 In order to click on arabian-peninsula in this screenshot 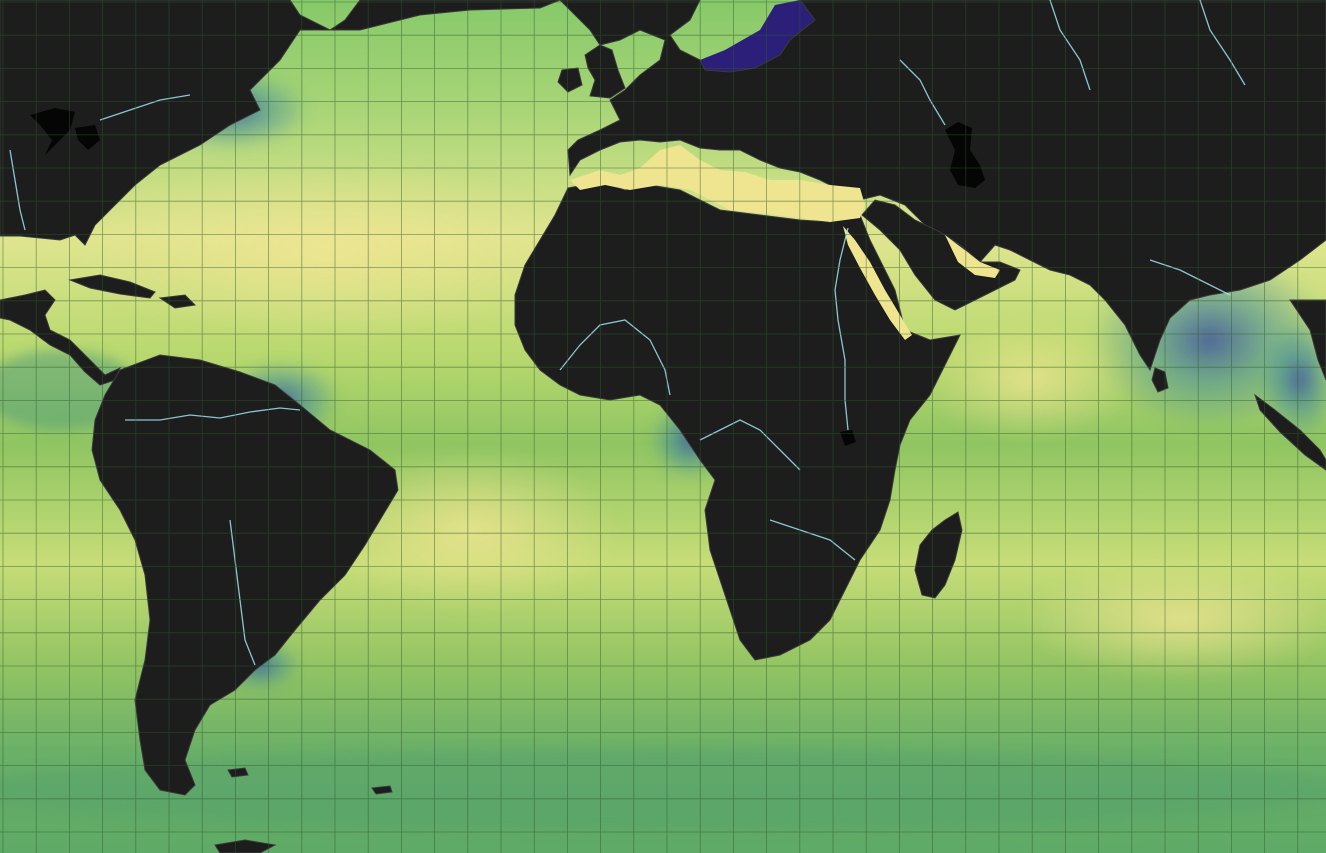, I will do `click(941, 255)`.